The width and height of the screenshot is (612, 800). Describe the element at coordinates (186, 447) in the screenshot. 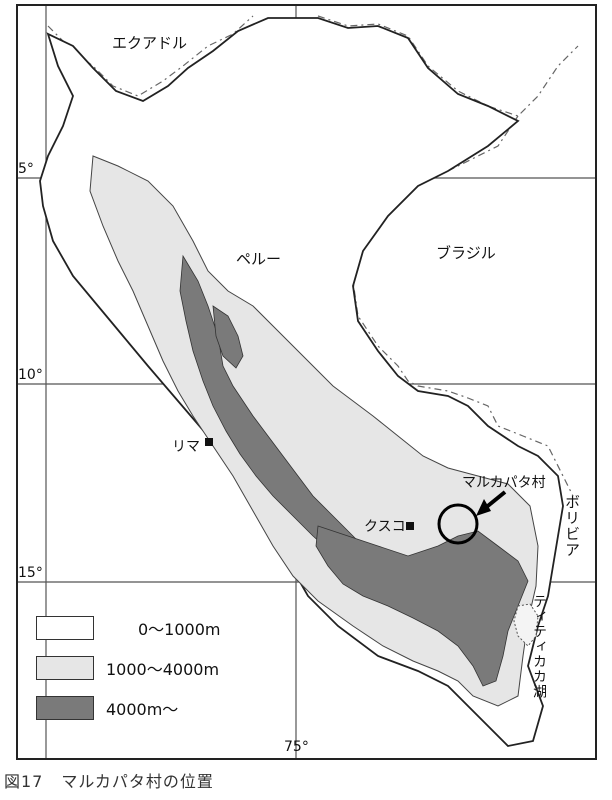

I see `label-lima: リマ` at that location.